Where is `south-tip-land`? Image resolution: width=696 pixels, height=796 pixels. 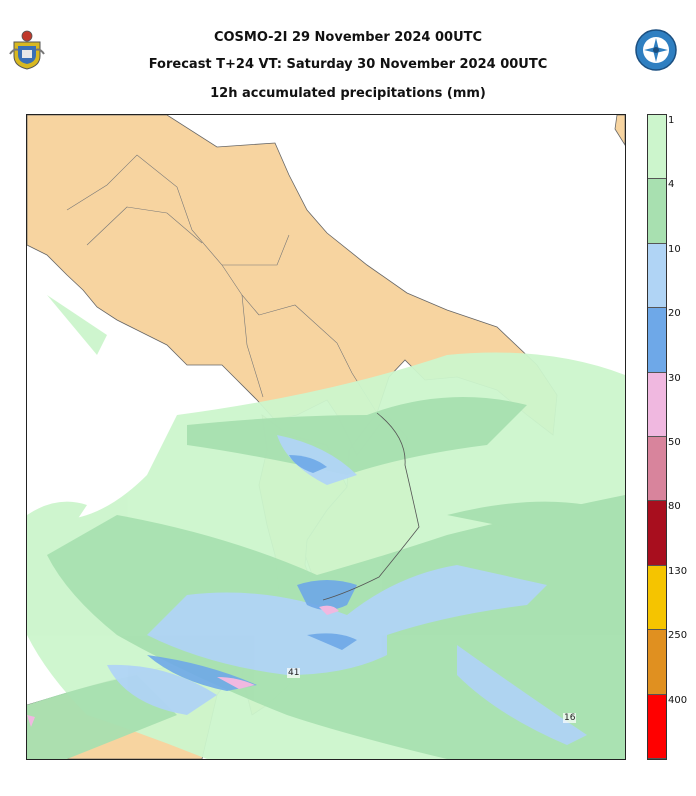
south-tip-land is located at coordinates (619, 130).